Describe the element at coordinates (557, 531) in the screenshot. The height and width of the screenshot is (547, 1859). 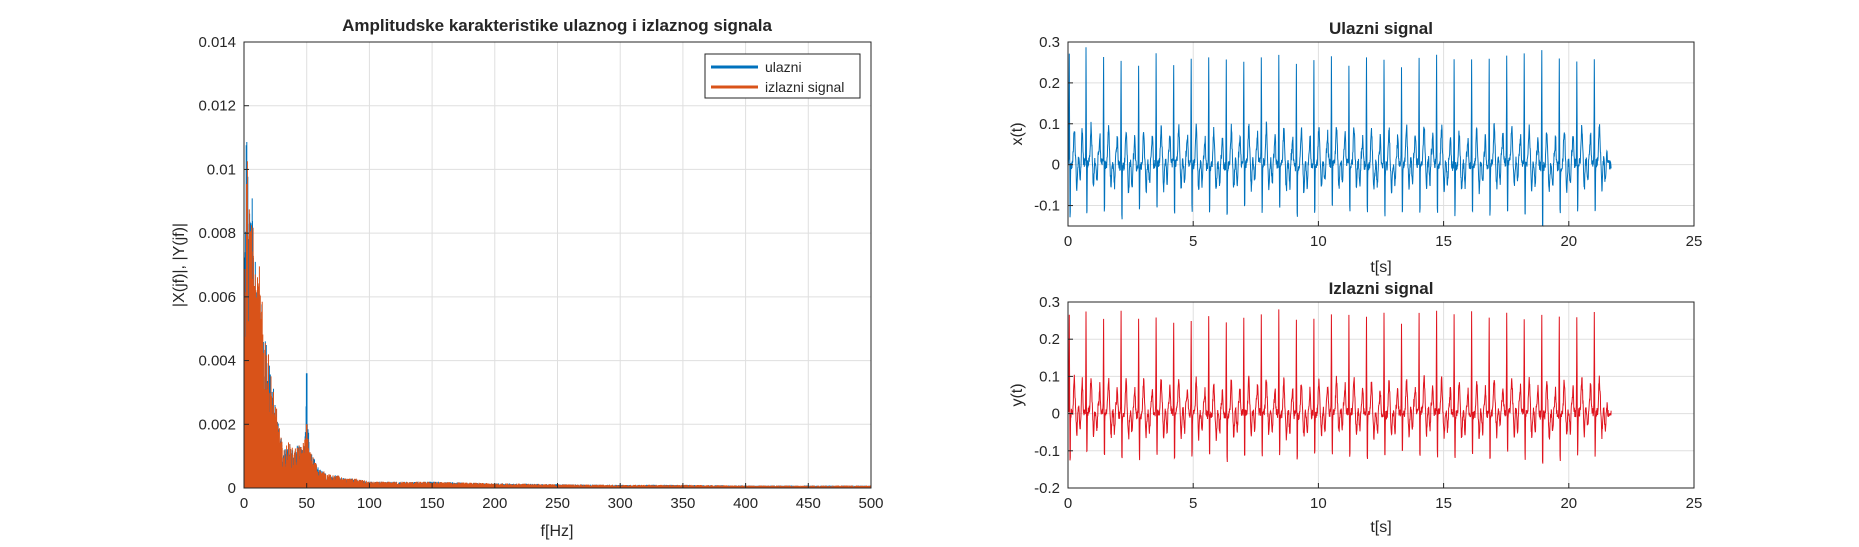
I see `spectrum-x-label: f[Hz]` at that location.